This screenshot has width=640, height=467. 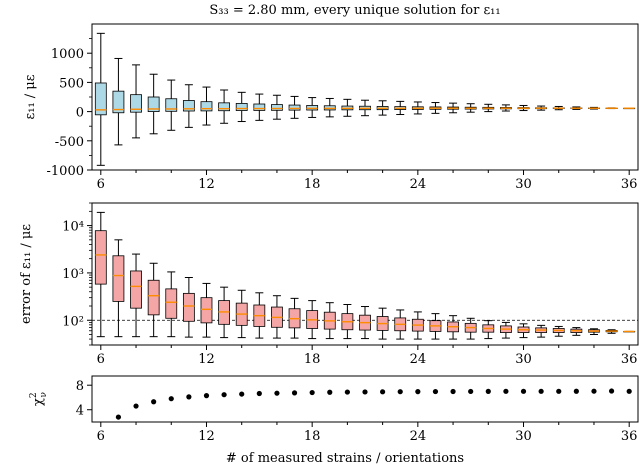 What do you see at coordinates (73, 274) in the screenshot?
I see `y-tick-label: 10³` at bounding box center [73, 274].